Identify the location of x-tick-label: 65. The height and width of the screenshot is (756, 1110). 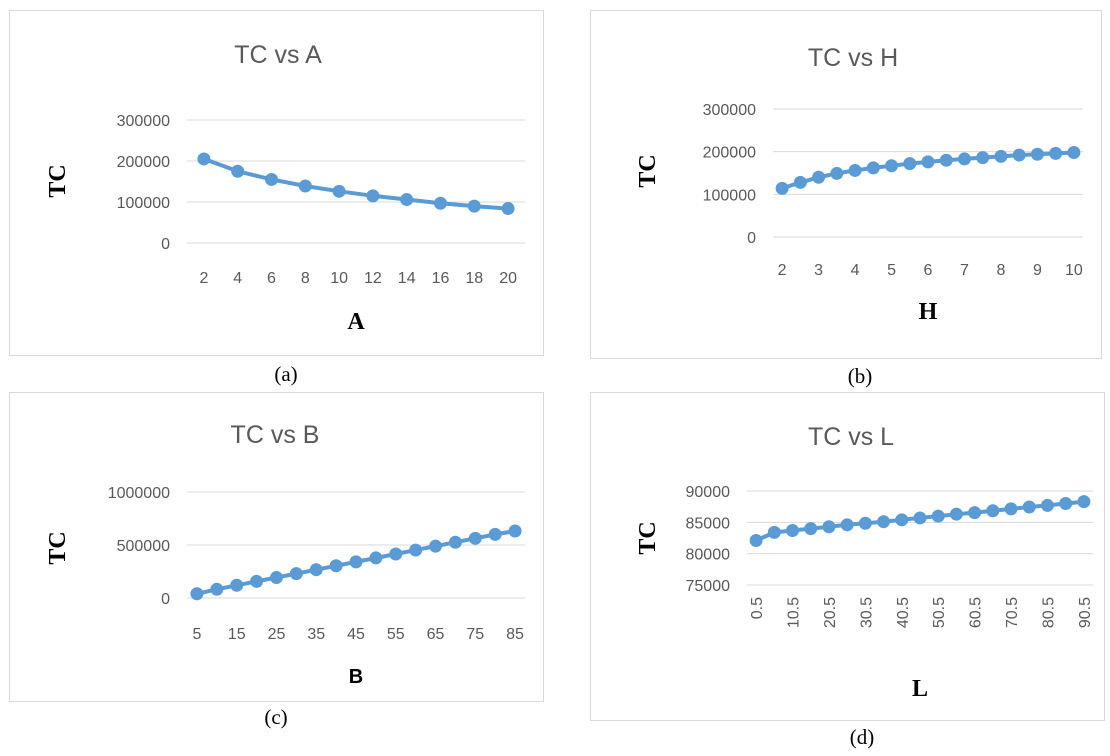
(436, 634).